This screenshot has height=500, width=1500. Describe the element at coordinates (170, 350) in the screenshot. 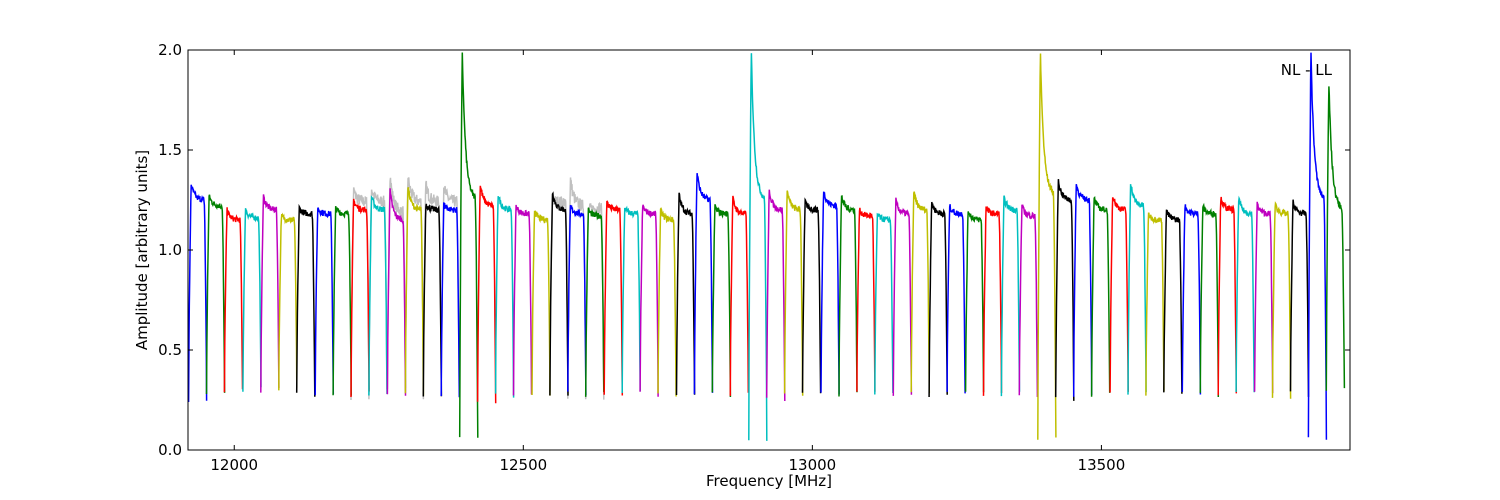

I see `y-tick-label: 0.5` at that location.